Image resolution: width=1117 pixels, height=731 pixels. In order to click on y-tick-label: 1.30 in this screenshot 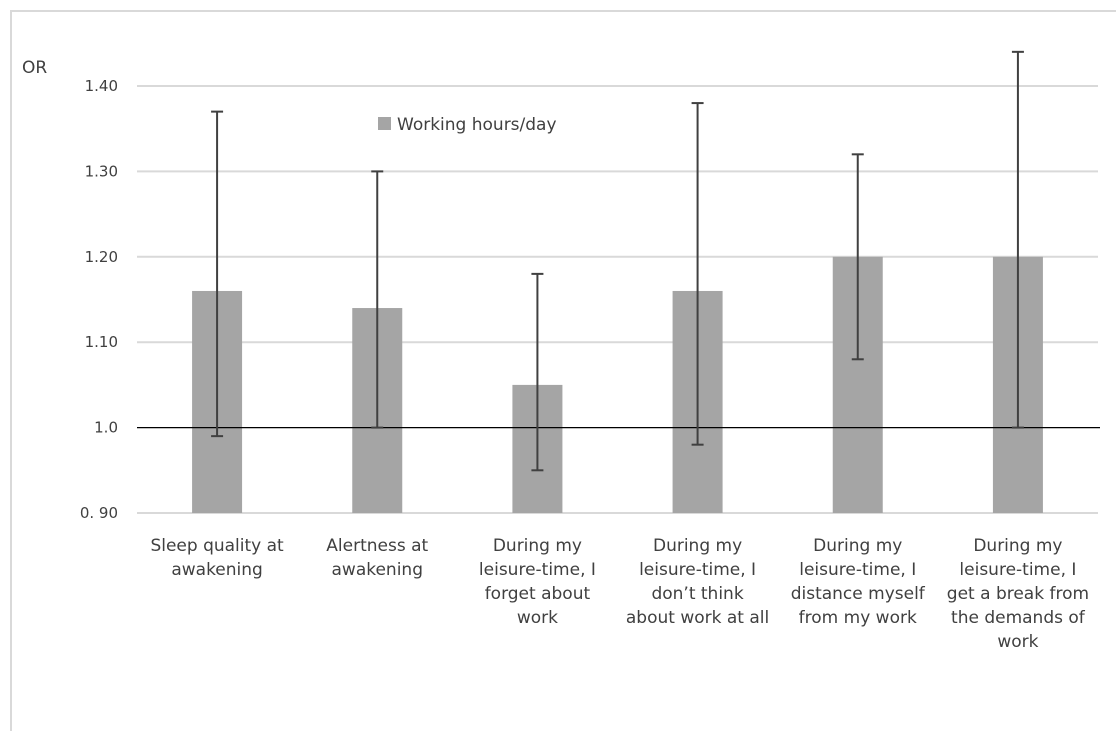, I will do `click(101, 171)`.